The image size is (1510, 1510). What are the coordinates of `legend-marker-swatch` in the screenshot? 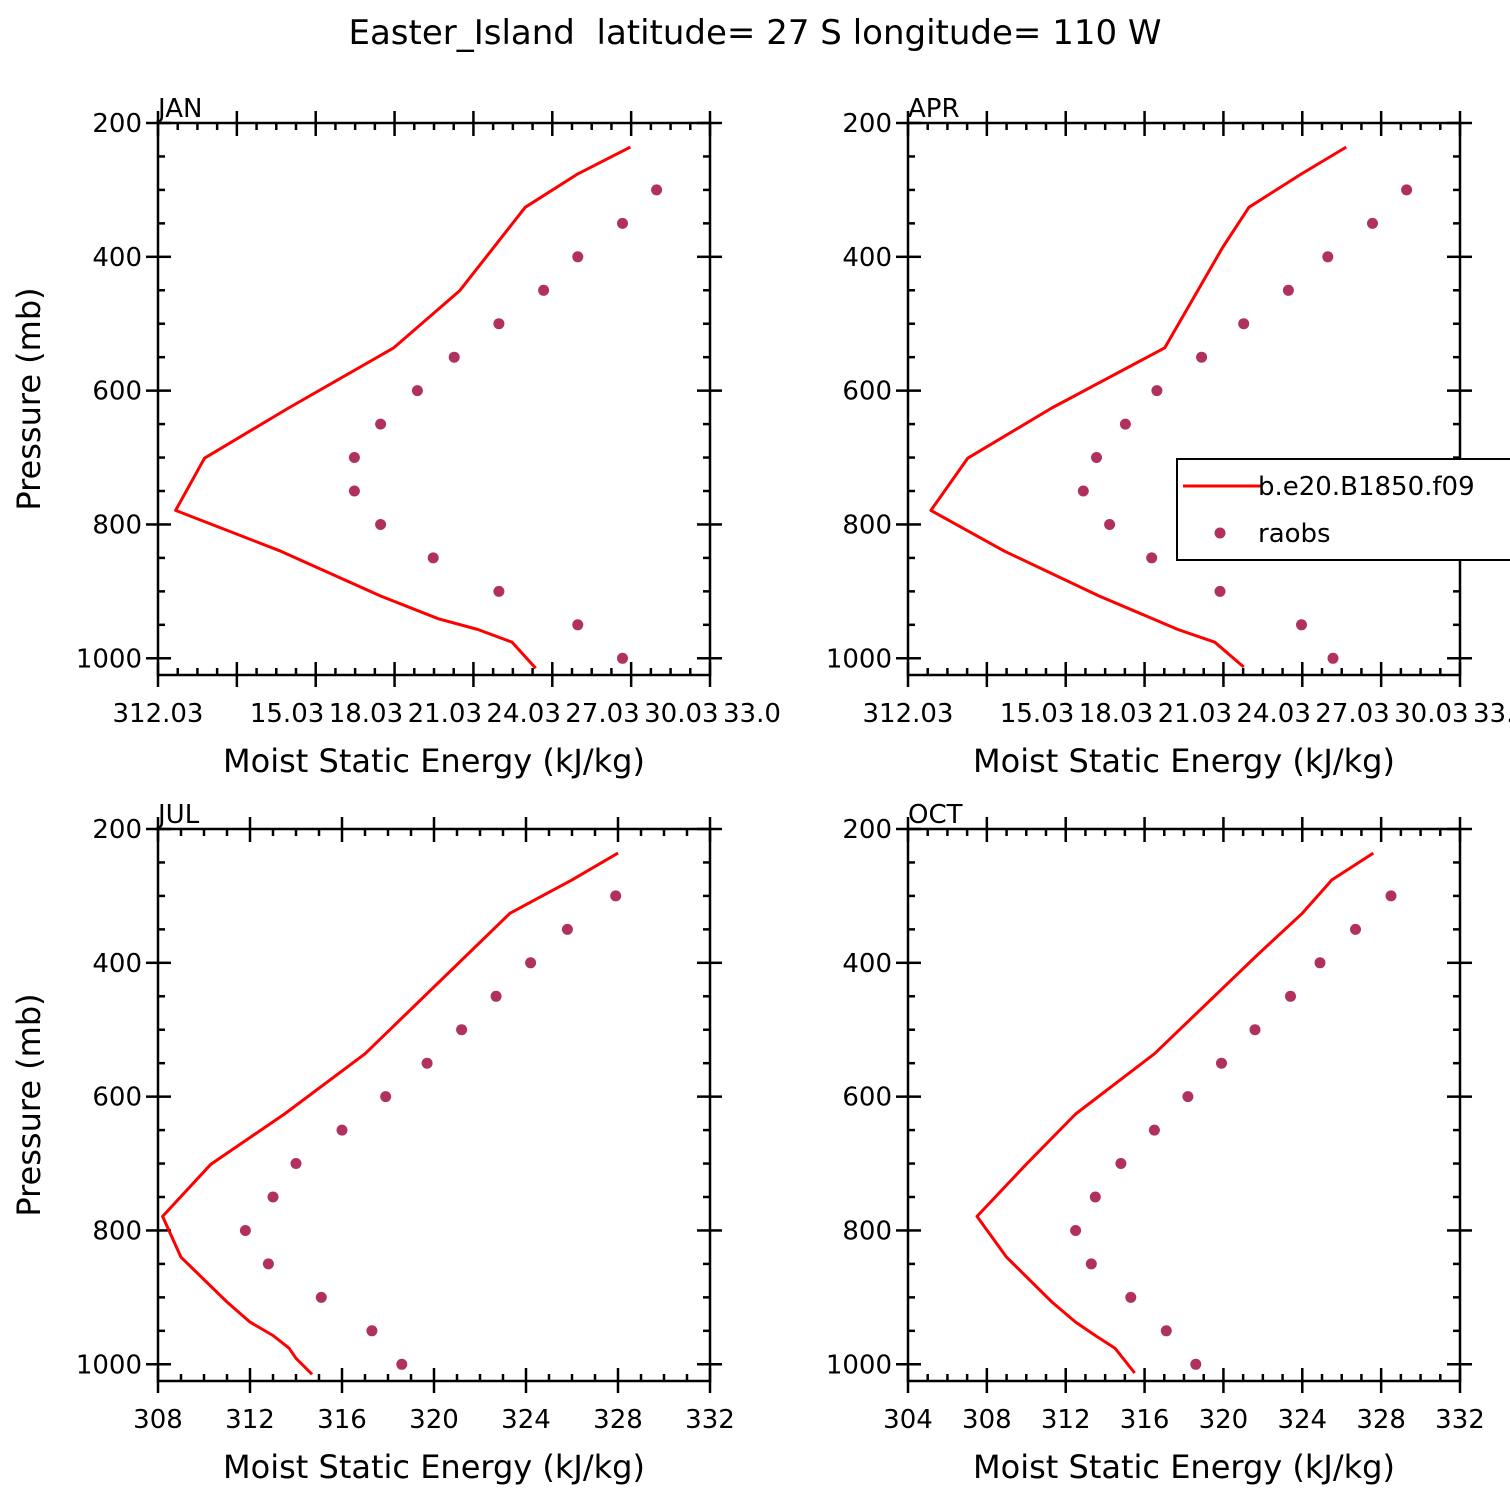 It's located at (1220, 533).